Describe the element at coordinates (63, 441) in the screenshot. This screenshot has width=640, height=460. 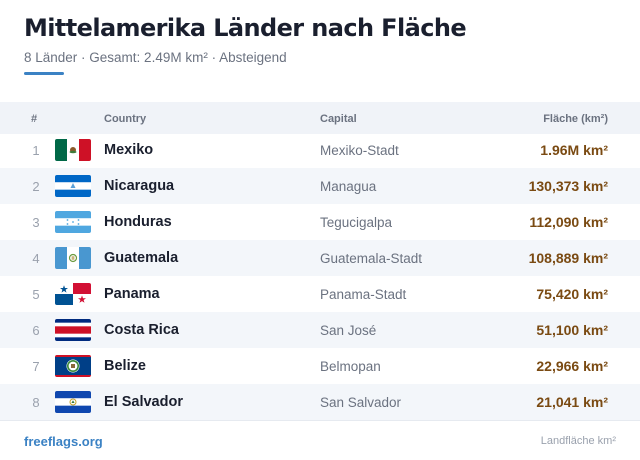
I see `source-link: freeflags.org` at that location.